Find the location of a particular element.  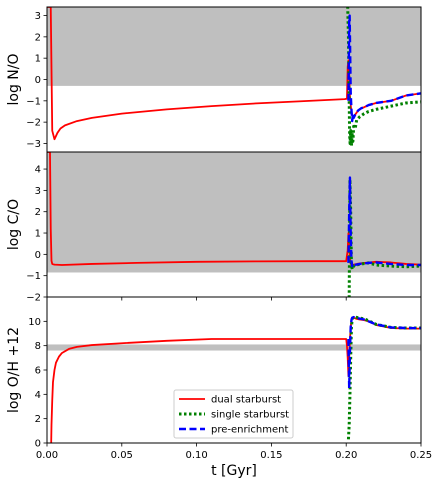

x-tick-label: 0.00 is located at coordinates (47, 455).